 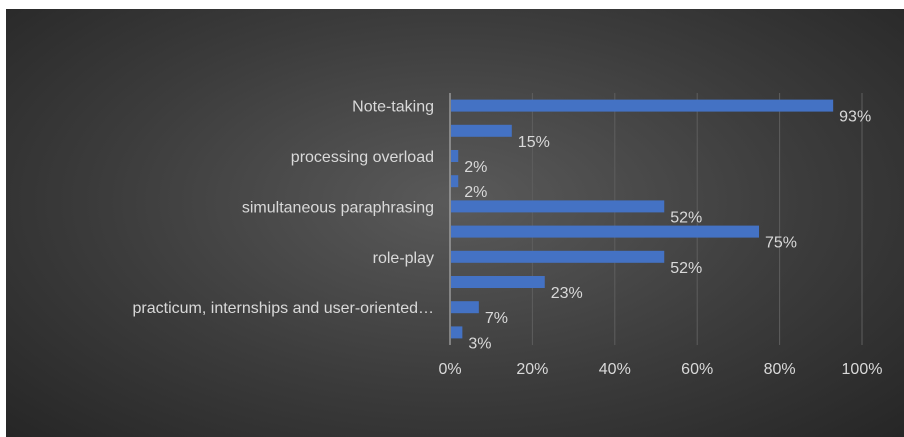 I want to click on x-tick-label-20: 20%, so click(x=532, y=369).